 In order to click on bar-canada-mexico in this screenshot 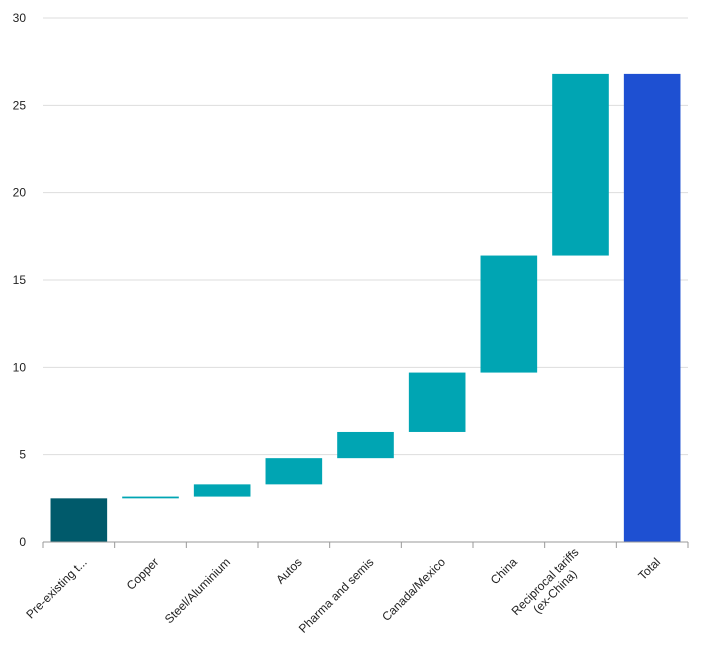, I will do `click(437, 402)`.